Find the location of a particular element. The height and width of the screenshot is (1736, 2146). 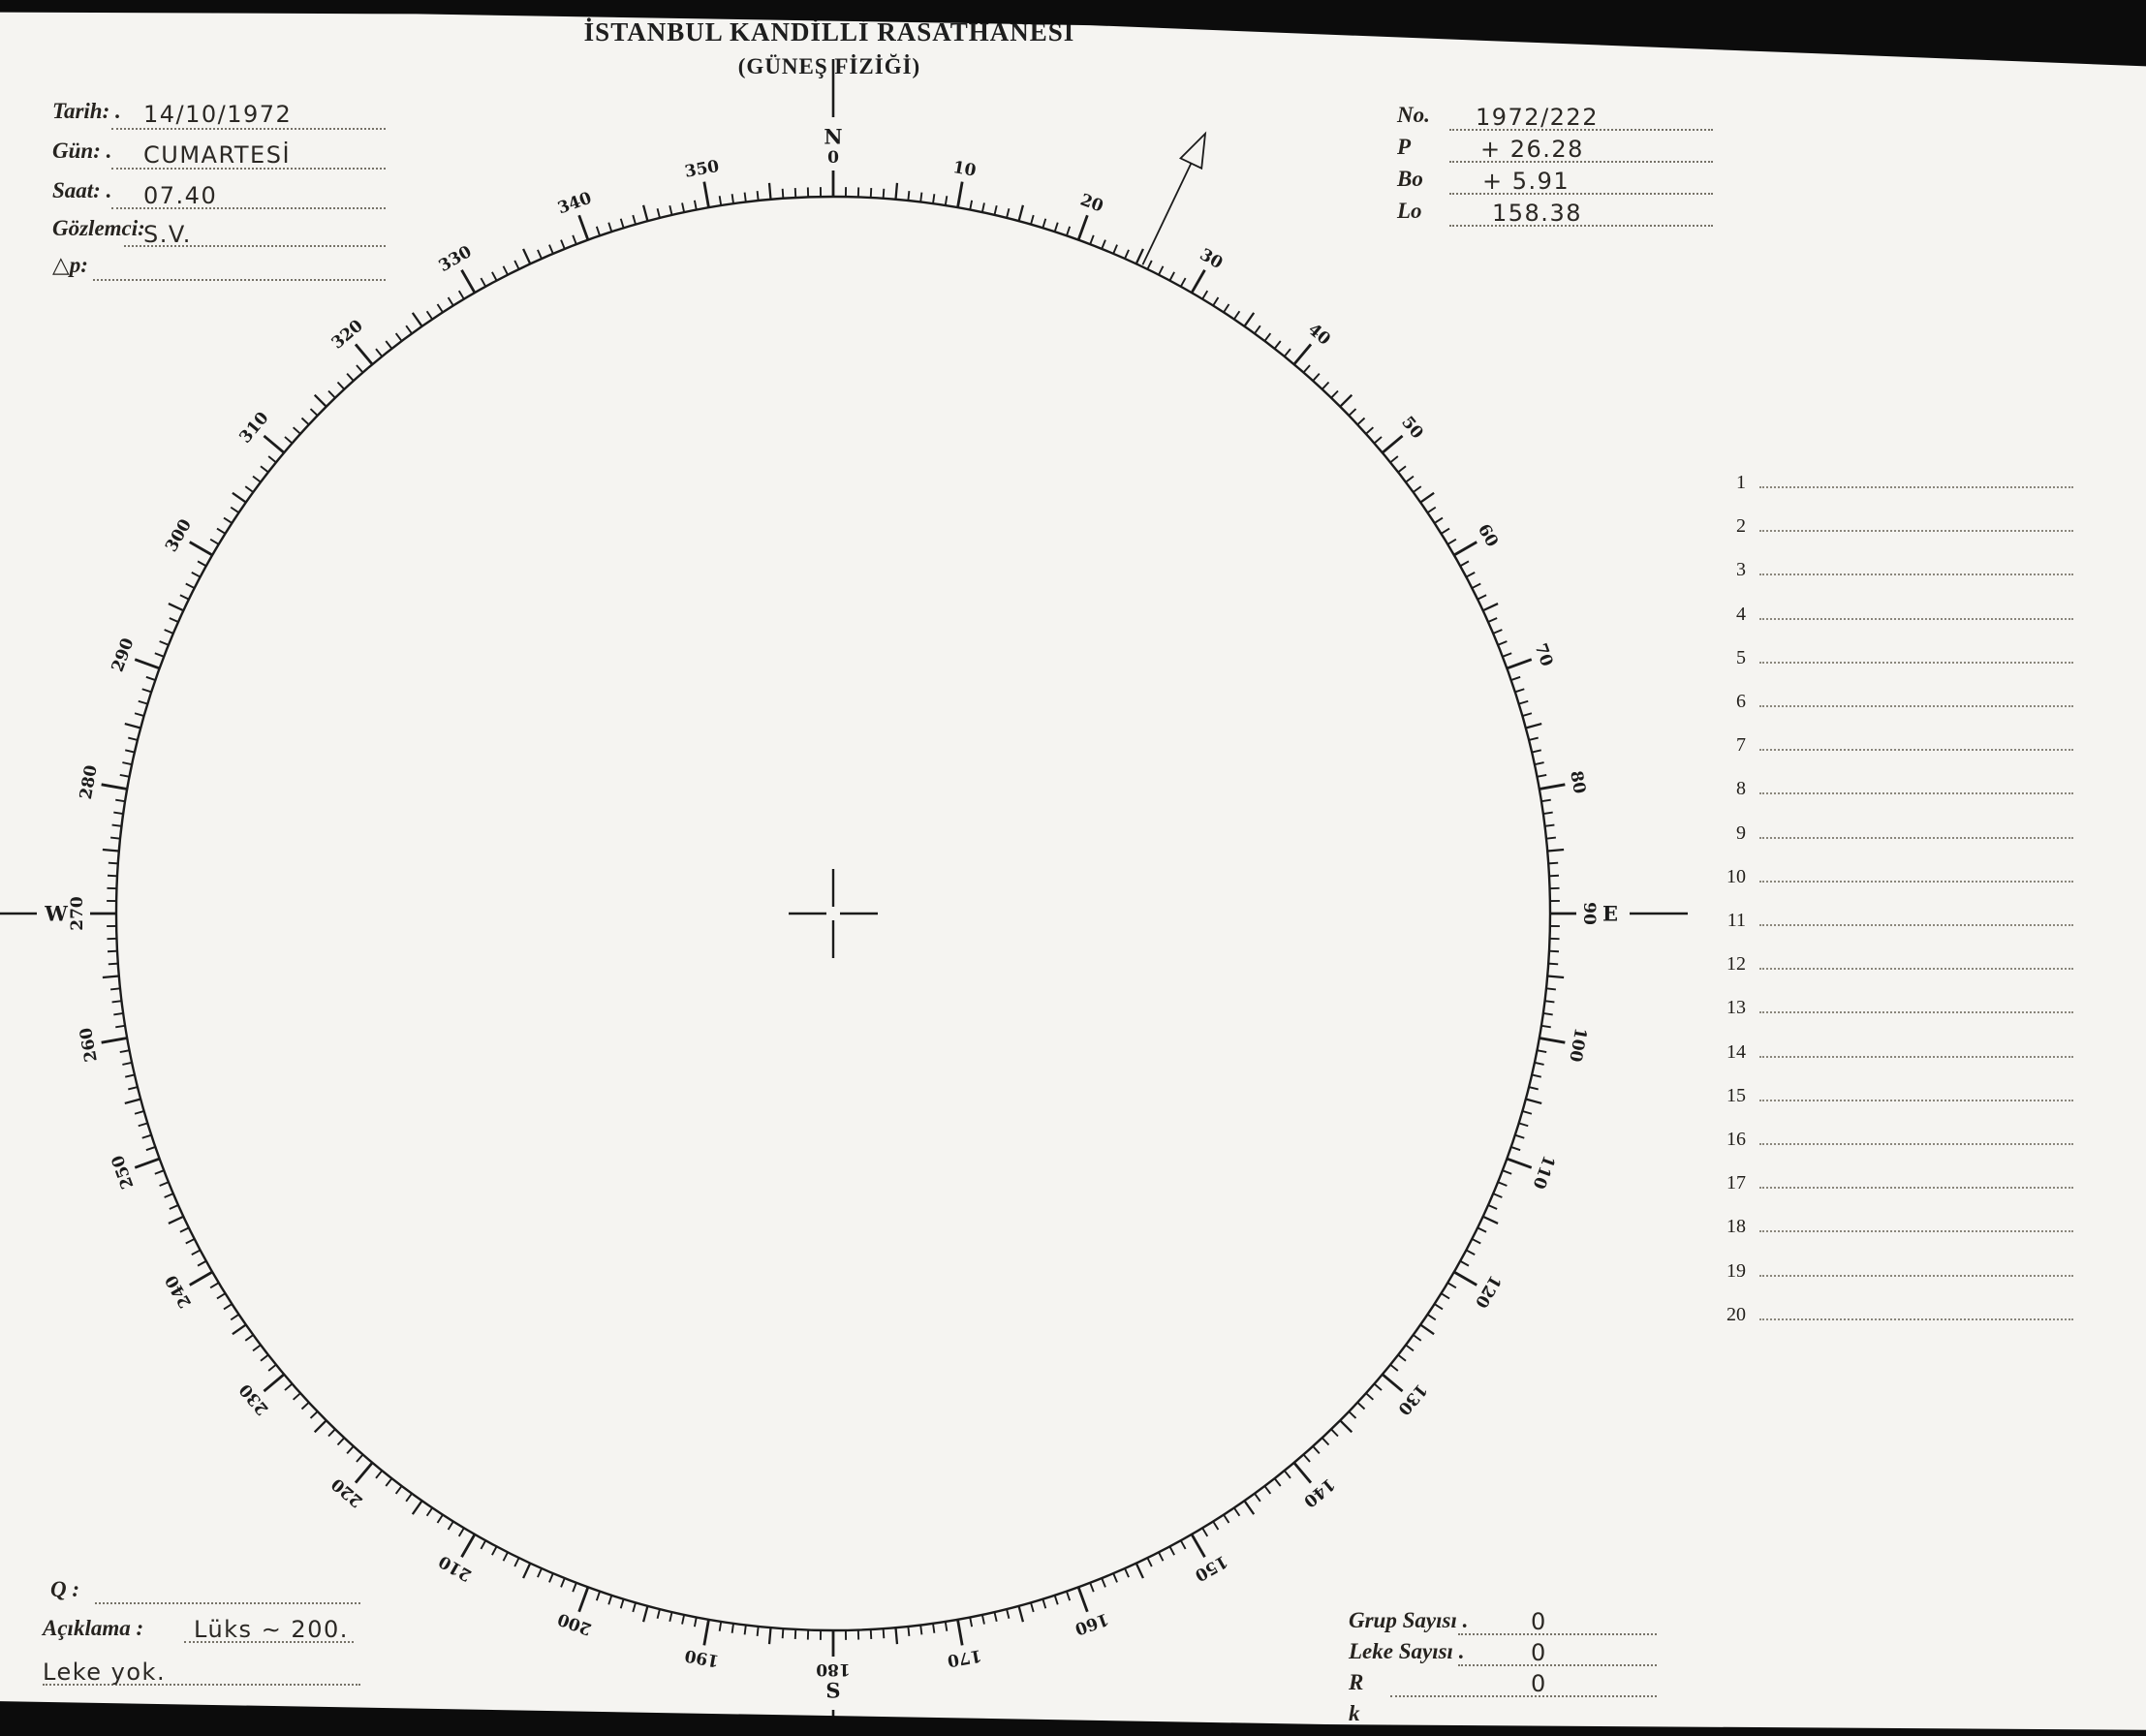

label-saat: Saat: . is located at coordinates (82, 190).